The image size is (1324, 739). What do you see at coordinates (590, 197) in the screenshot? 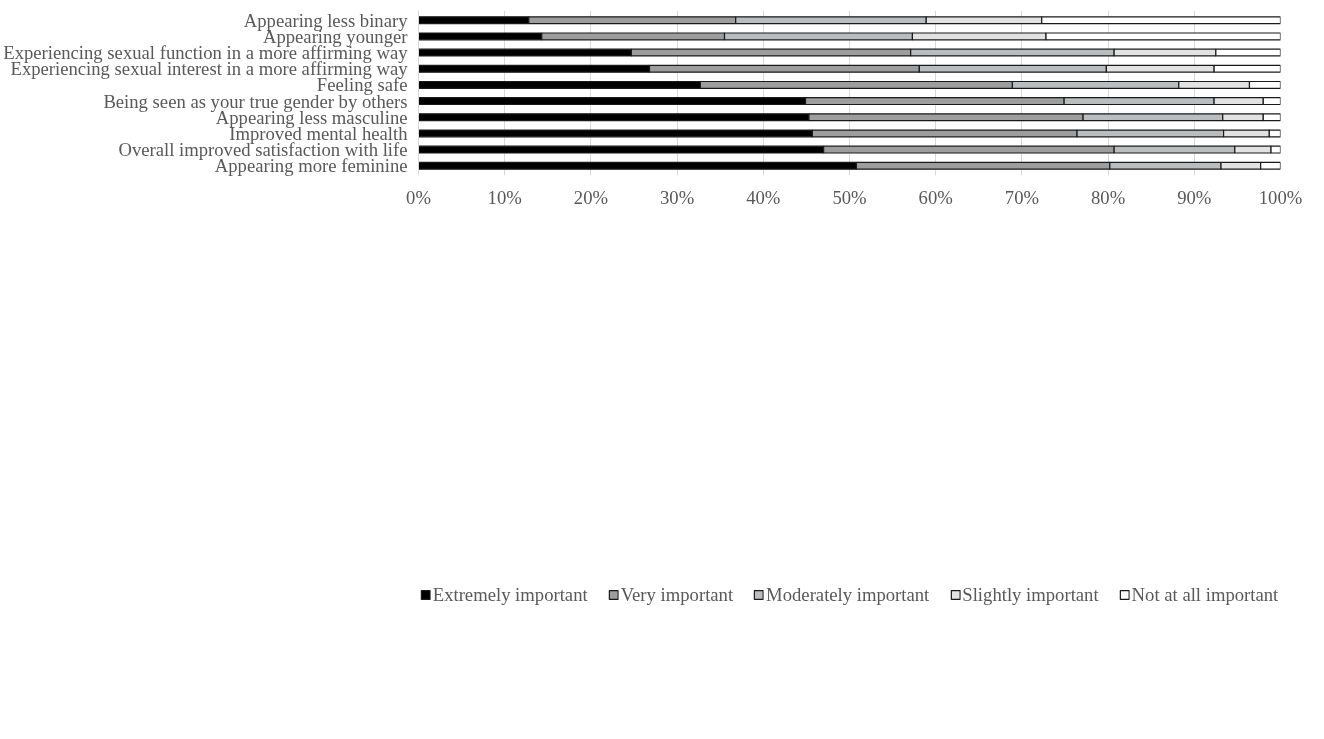
I see `x-tick-label: 20%` at bounding box center [590, 197].